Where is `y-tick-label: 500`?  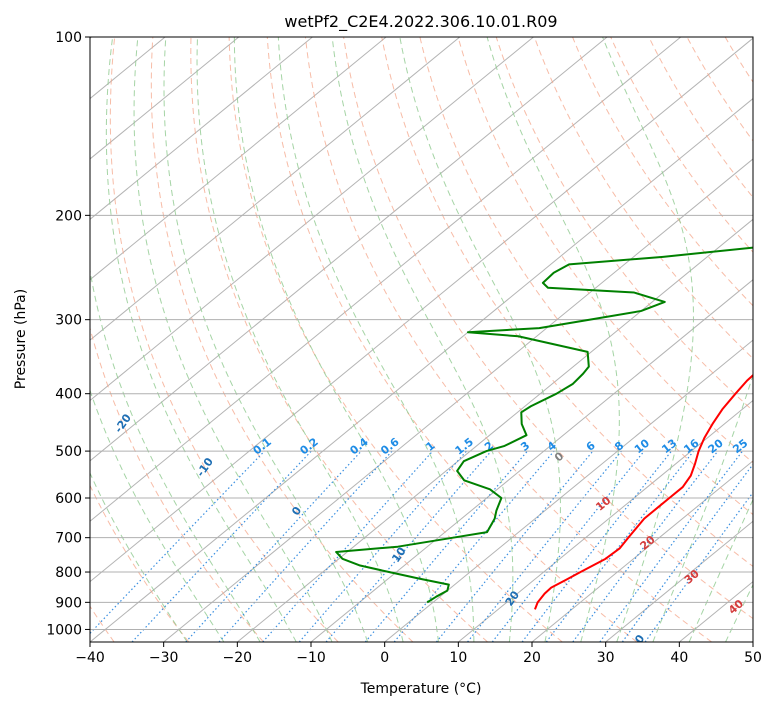
y-tick-label: 500 is located at coordinates (68, 452).